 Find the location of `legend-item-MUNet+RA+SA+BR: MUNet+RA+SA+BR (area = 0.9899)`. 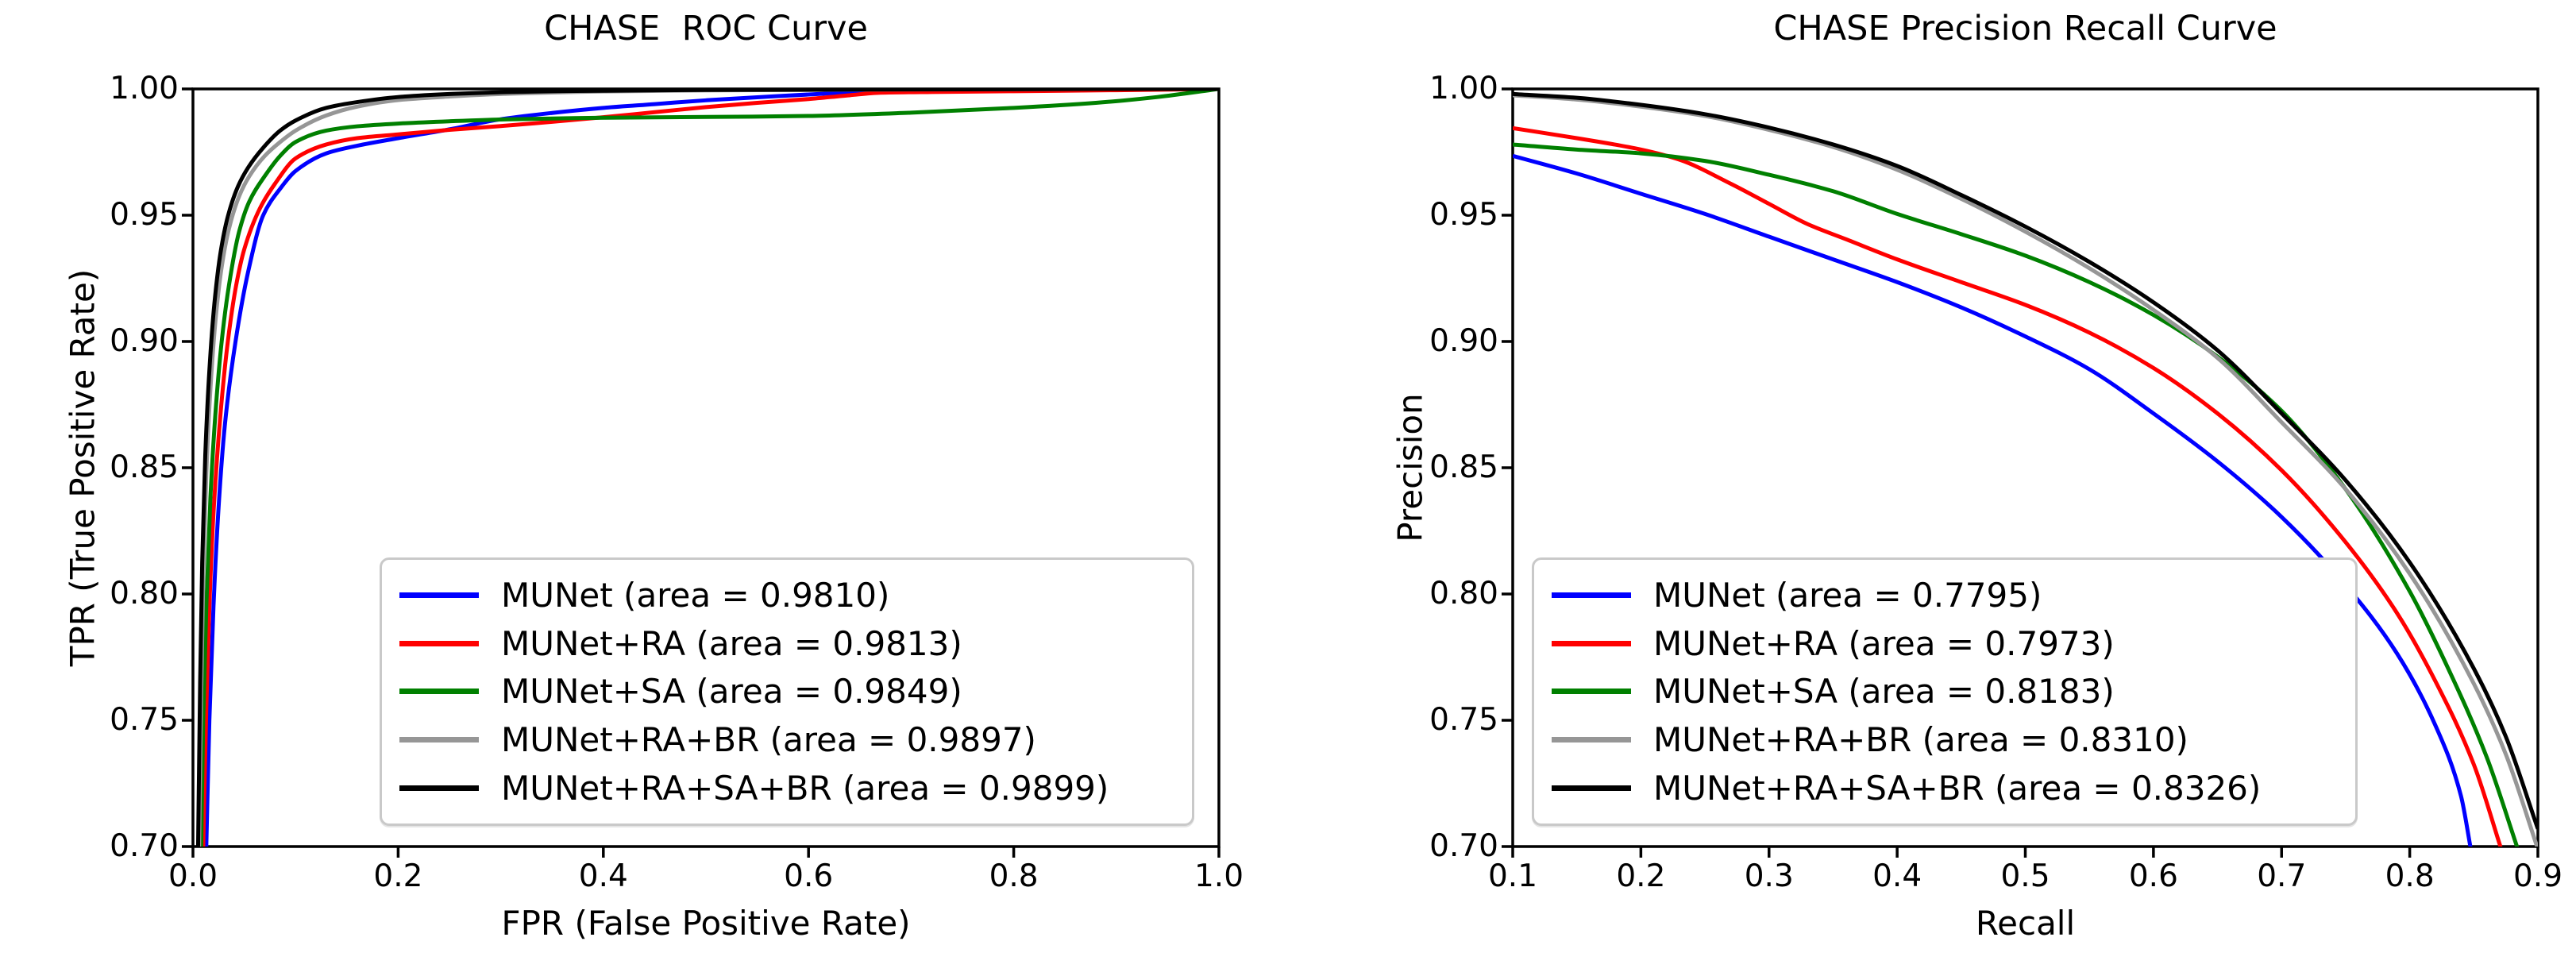

legend-item-MUNet+RA+SA+BR: MUNet+RA+SA+BR (area = 0.9899) is located at coordinates (787, 788).